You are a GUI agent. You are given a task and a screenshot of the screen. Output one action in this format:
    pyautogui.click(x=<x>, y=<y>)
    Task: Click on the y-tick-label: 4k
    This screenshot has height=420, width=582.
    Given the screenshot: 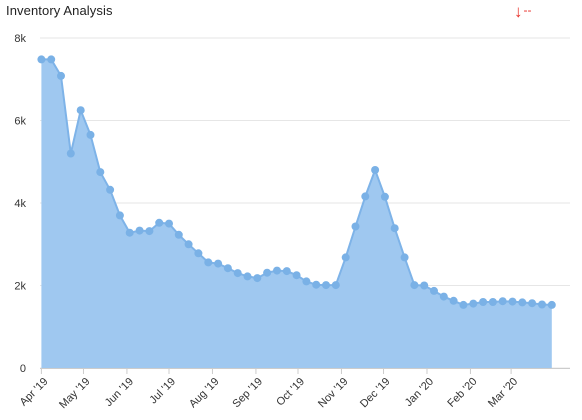 What is the action you would take?
    pyautogui.click(x=20, y=204)
    